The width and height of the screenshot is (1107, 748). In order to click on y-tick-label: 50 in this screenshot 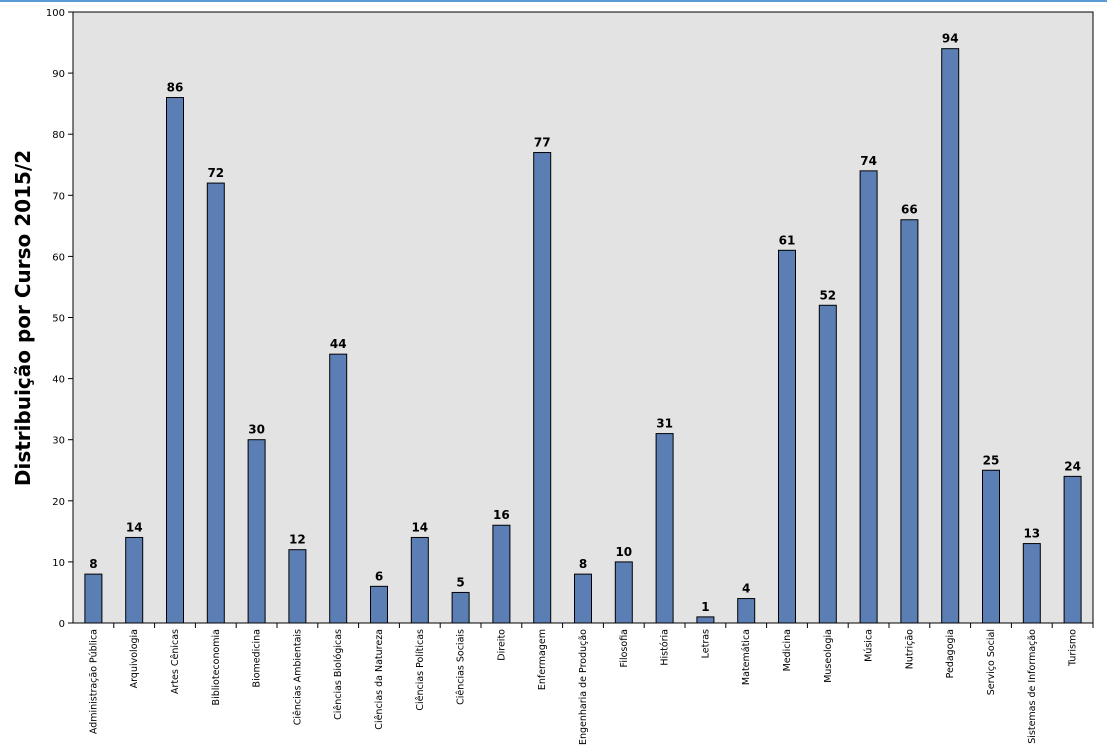, I will do `click(58, 319)`.